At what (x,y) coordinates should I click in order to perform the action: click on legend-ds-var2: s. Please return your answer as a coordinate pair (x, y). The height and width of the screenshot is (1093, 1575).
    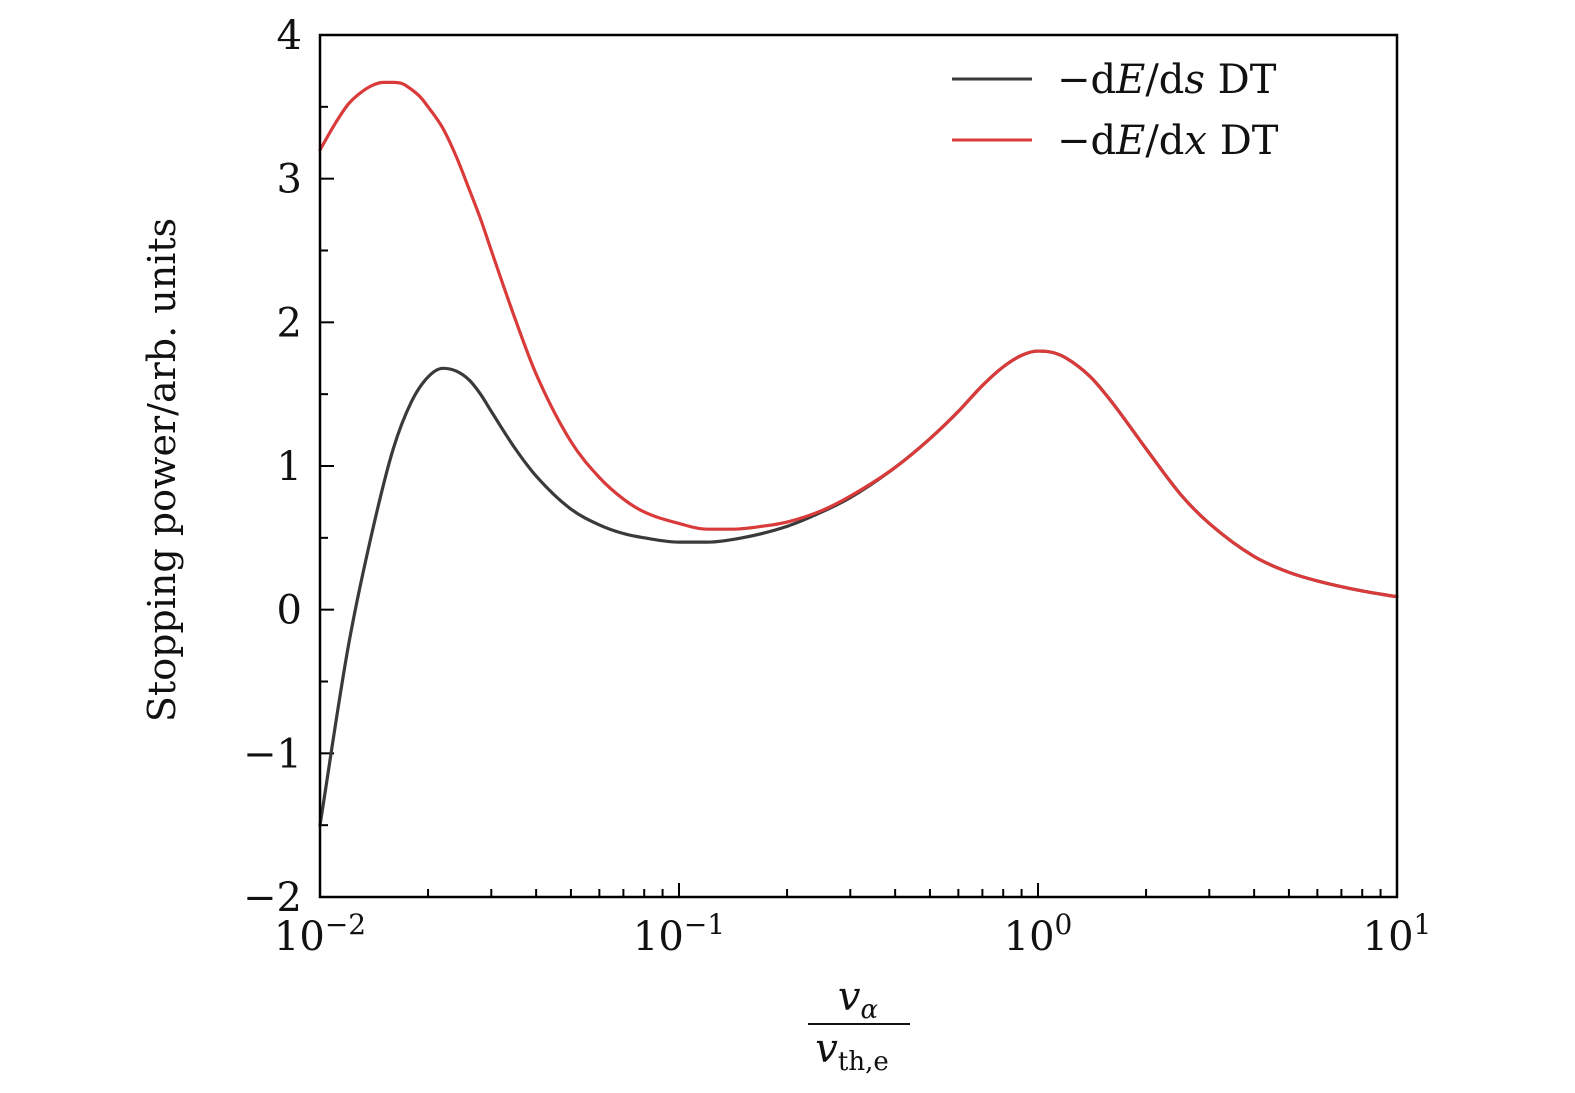
    Looking at the image, I should click on (1194, 80).